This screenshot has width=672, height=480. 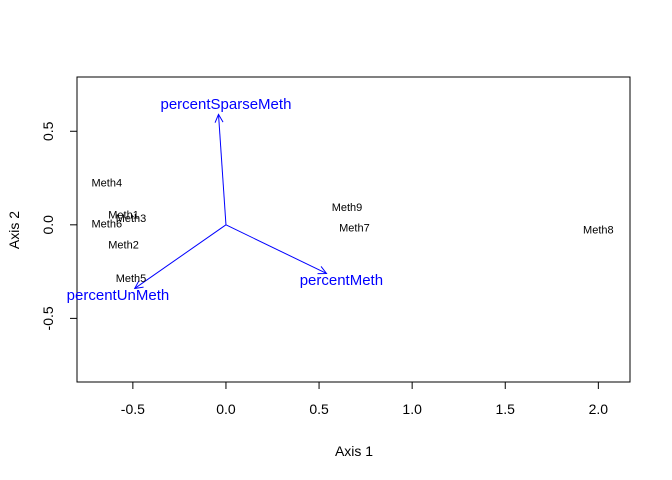 What do you see at coordinates (341, 280) in the screenshot?
I see `vector-label: percentMeth` at bounding box center [341, 280].